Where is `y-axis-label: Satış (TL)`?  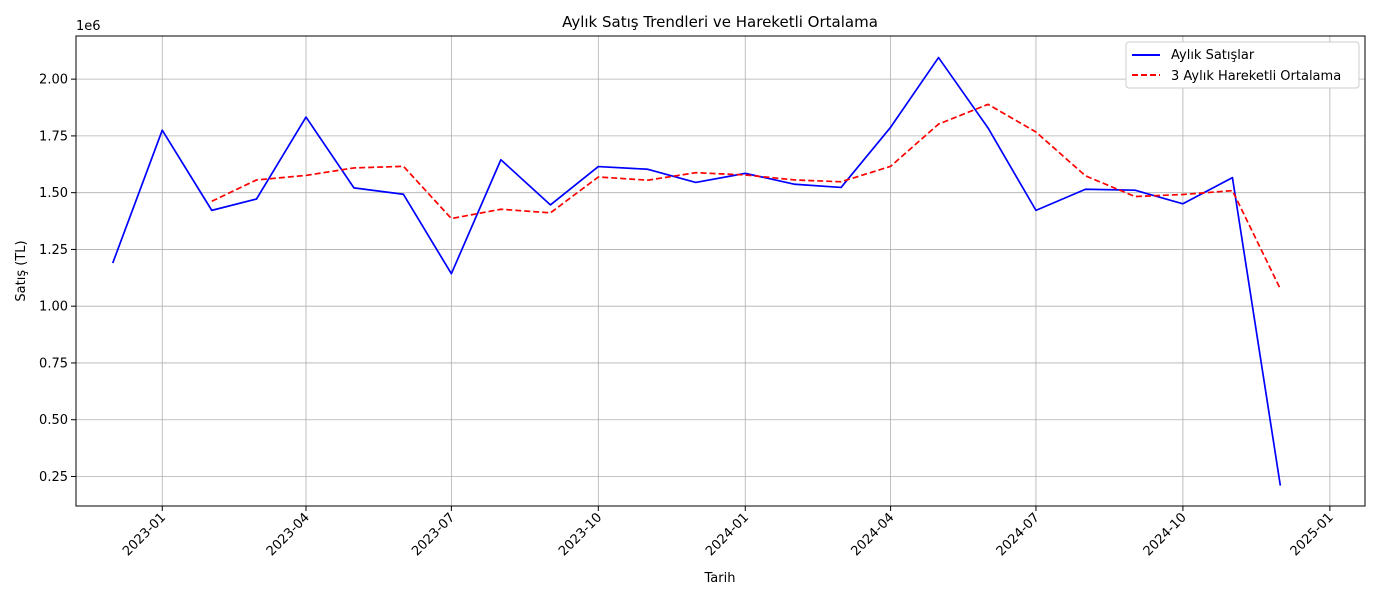 y-axis-label: Satış (TL) is located at coordinates (21, 270).